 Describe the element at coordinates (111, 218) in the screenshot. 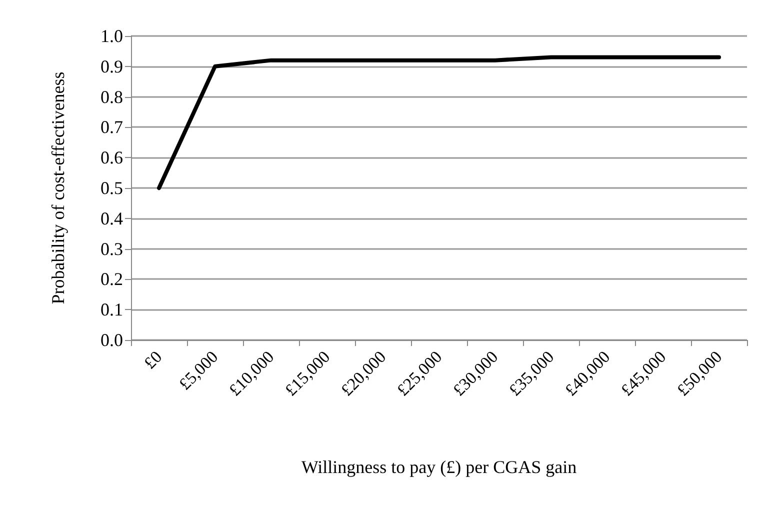

I see `y-tick-label: 0.4` at that location.